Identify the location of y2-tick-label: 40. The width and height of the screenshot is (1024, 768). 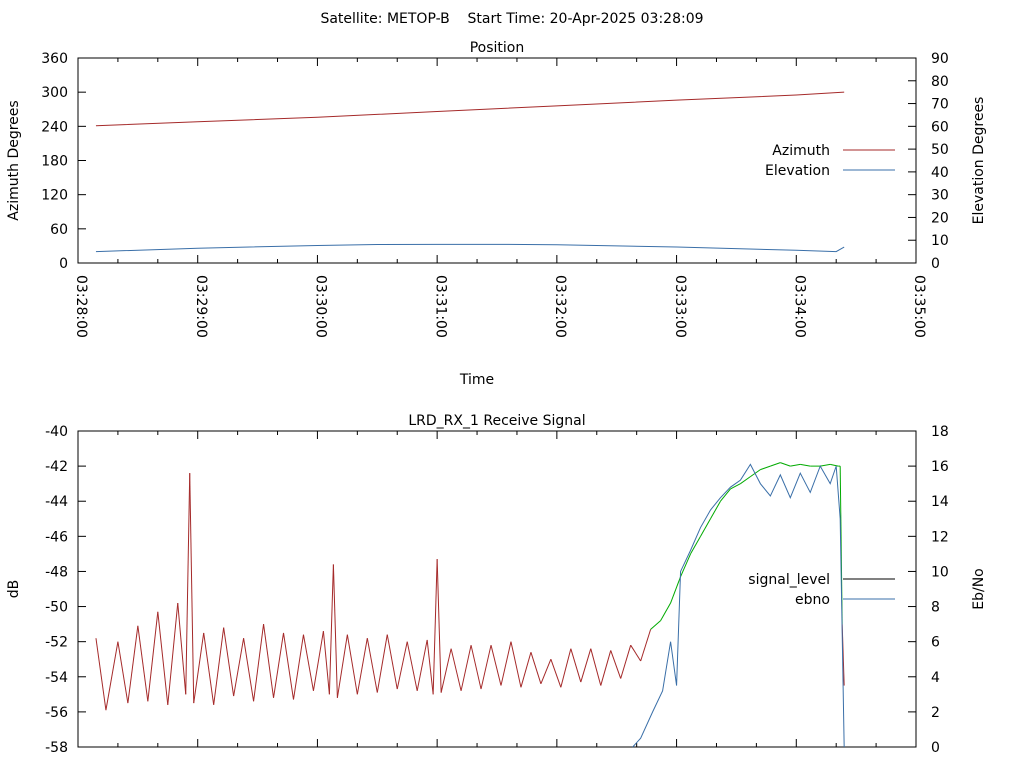
(940, 173).